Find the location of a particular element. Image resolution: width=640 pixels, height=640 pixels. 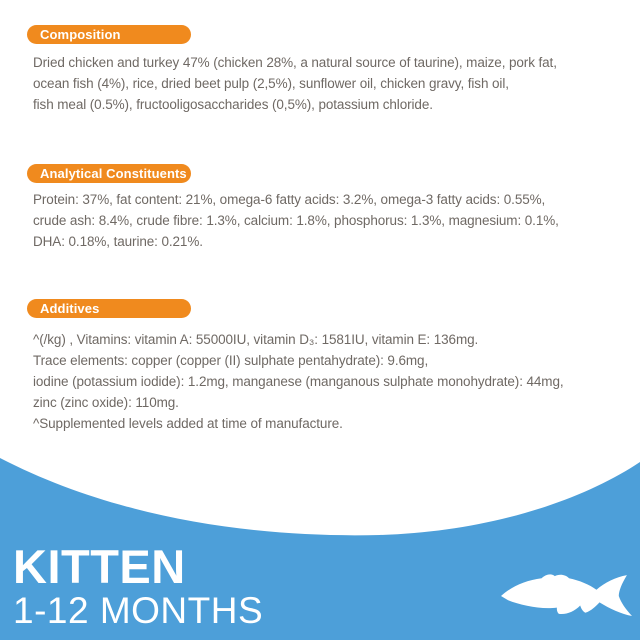

composition-badge: Composition is located at coordinates (109, 34).